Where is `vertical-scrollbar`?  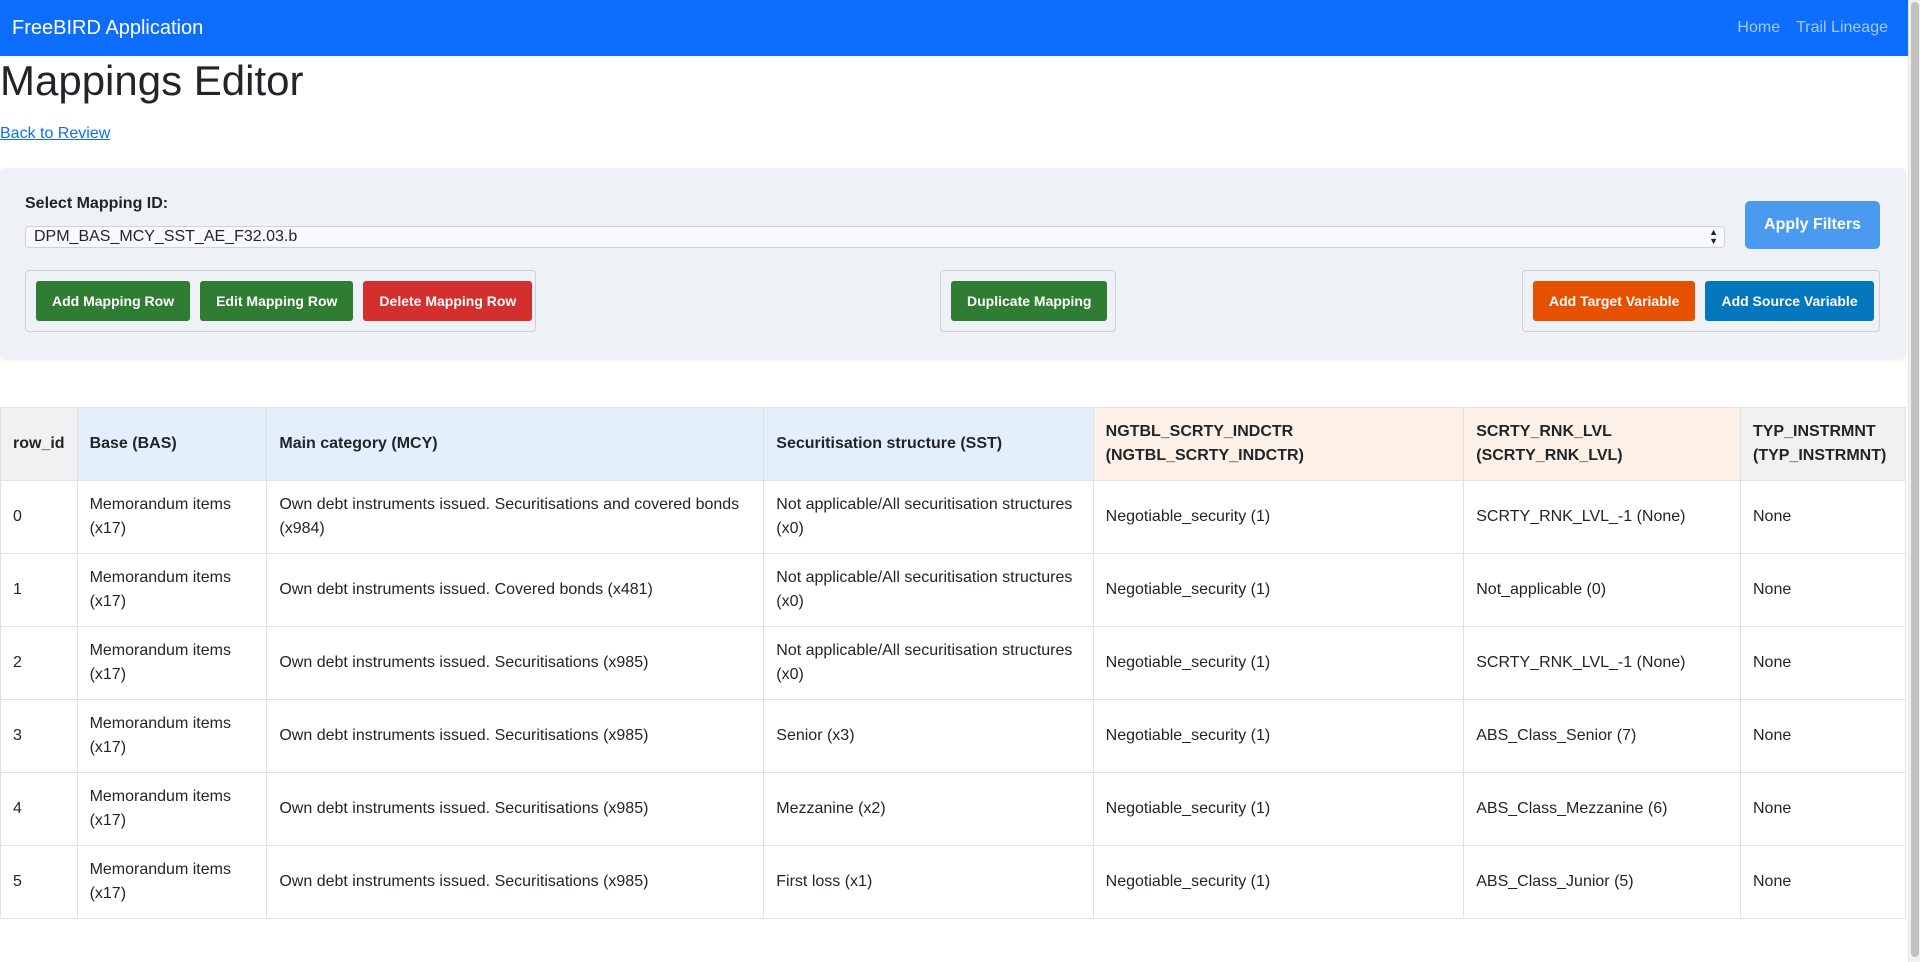 vertical-scrollbar is located at coordinates (1914, 481).